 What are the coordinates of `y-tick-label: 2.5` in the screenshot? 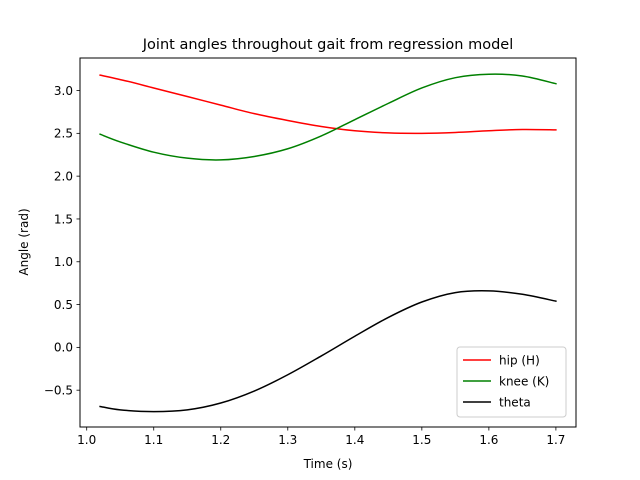 It's located at (63, 134).